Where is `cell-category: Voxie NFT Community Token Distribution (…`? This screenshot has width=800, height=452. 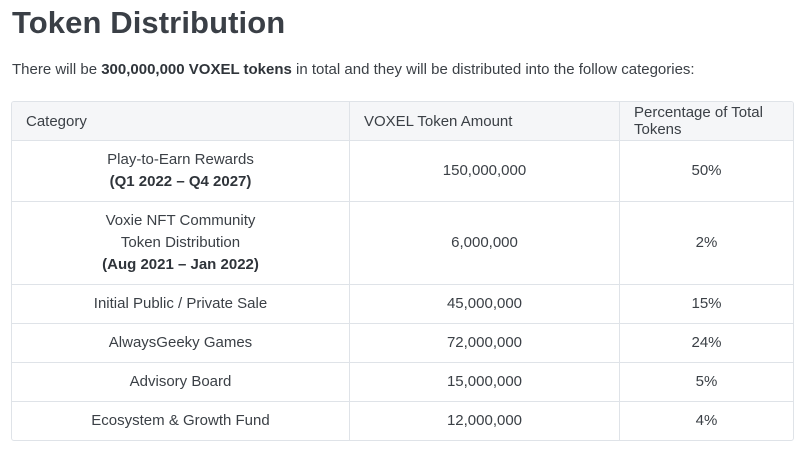 cell-category: Voxie NFT Community Token Distribution (… is located at coordinates (181, 243).